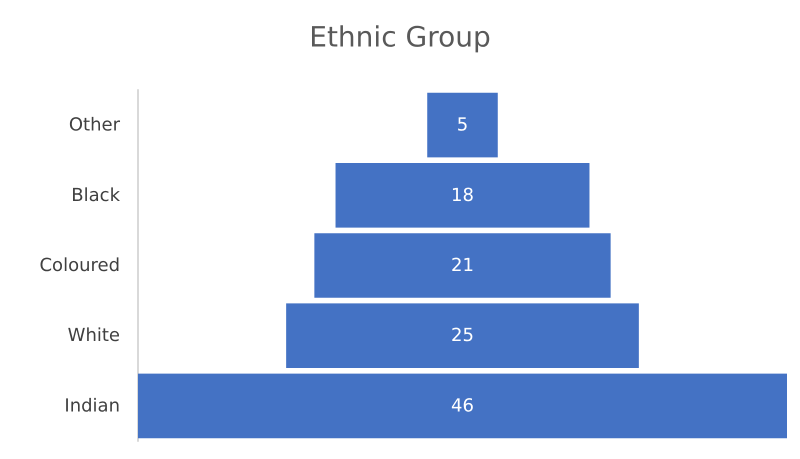  Describe the element at coordinates (462, 335) in the screenshot. I see `data-label: 25` at that location.